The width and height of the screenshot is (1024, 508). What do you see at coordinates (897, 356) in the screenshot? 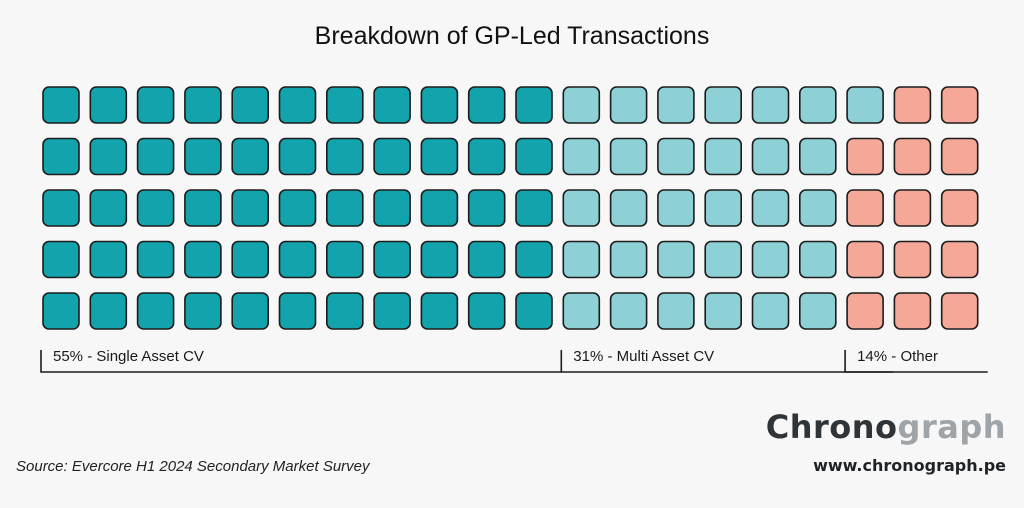
I see `legend-label-other: 14% - Other` at bounding box center [897, 356].